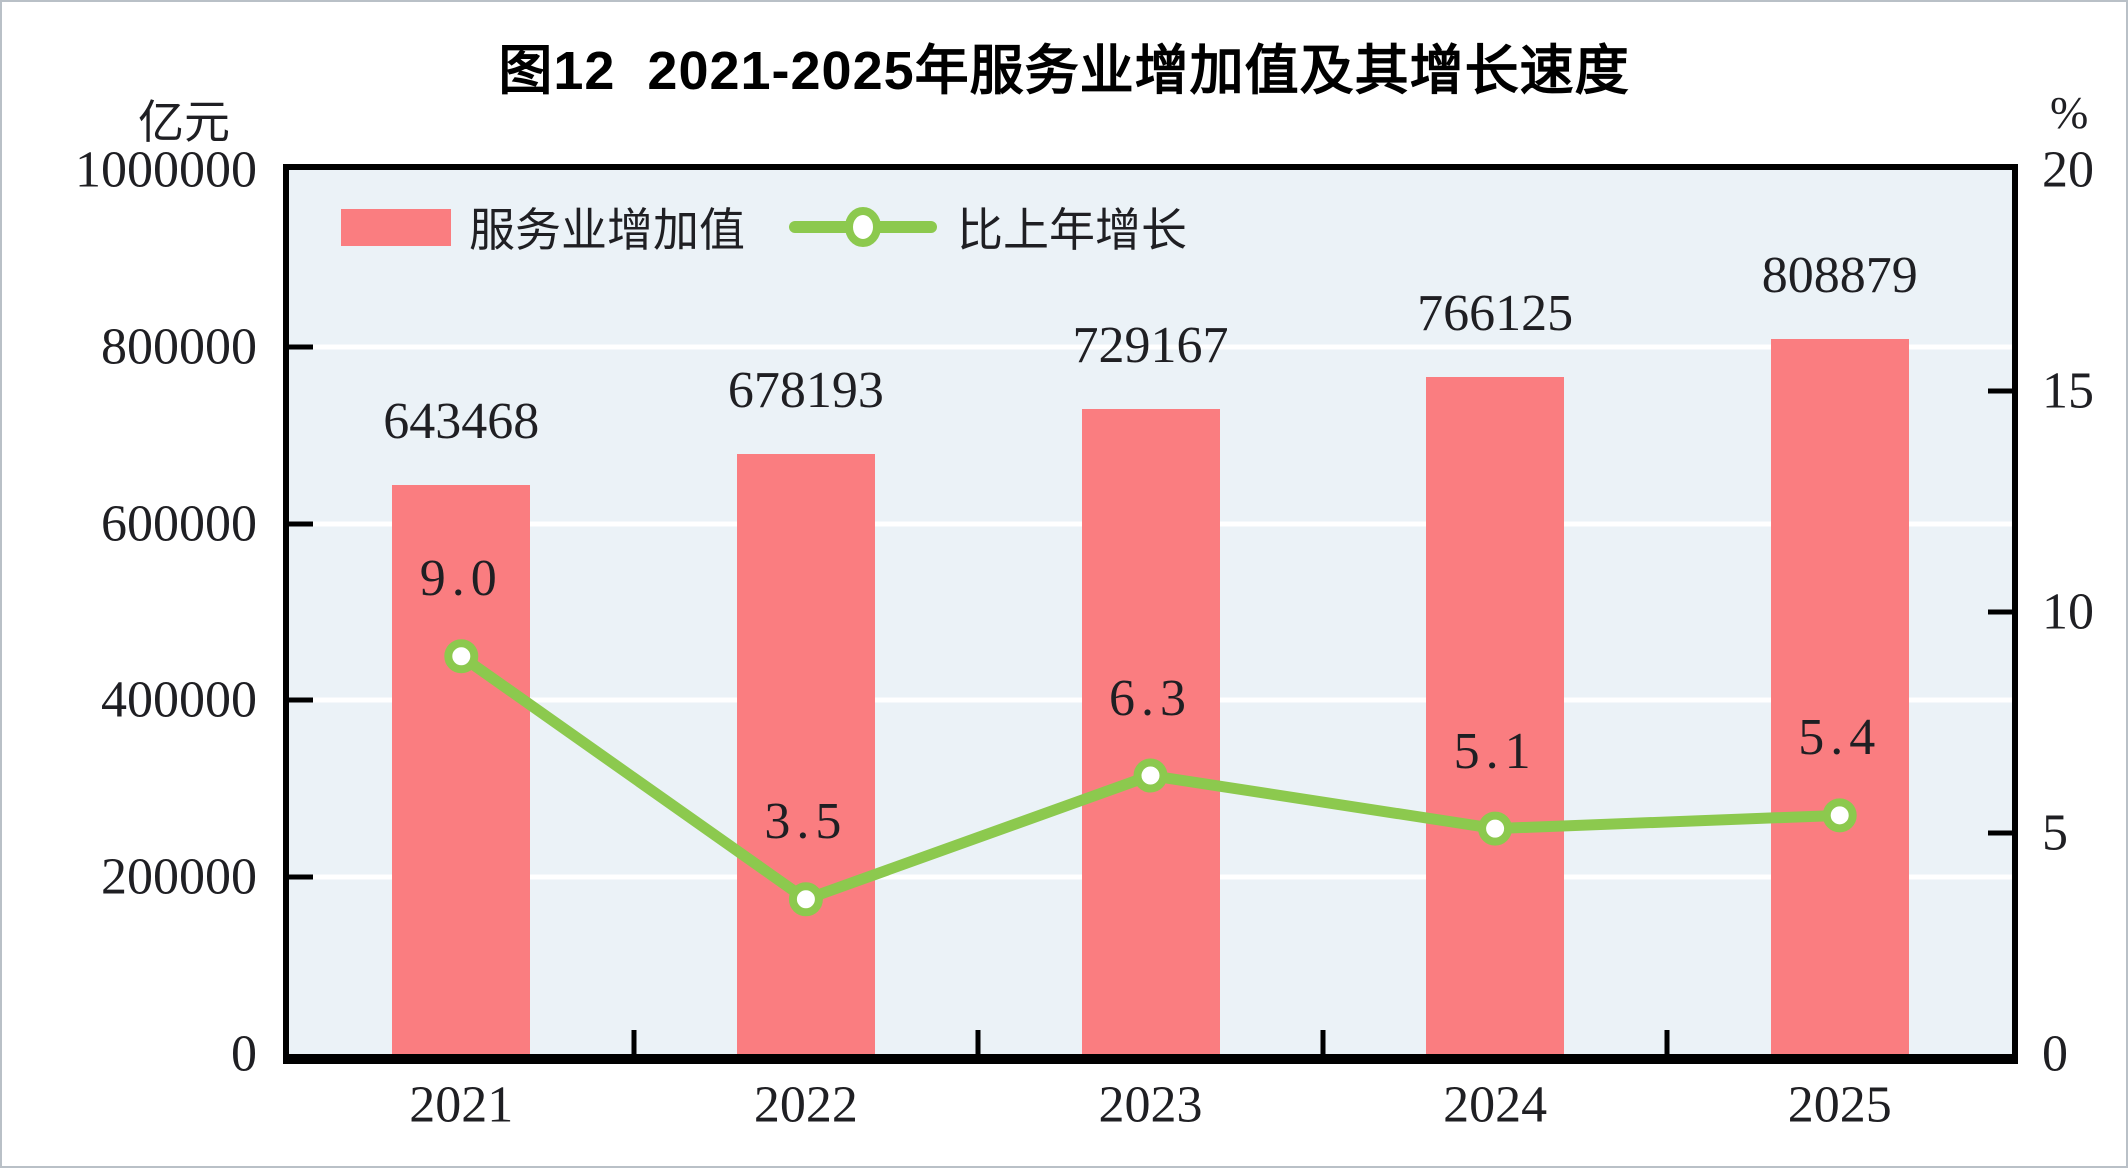 Image resolution: width=2128 pixels, height=1168 pixels. Describe the element at coordinates (1839, 1105) in the screenshot. I see `x-axis-tick-label: 2025` at that location.